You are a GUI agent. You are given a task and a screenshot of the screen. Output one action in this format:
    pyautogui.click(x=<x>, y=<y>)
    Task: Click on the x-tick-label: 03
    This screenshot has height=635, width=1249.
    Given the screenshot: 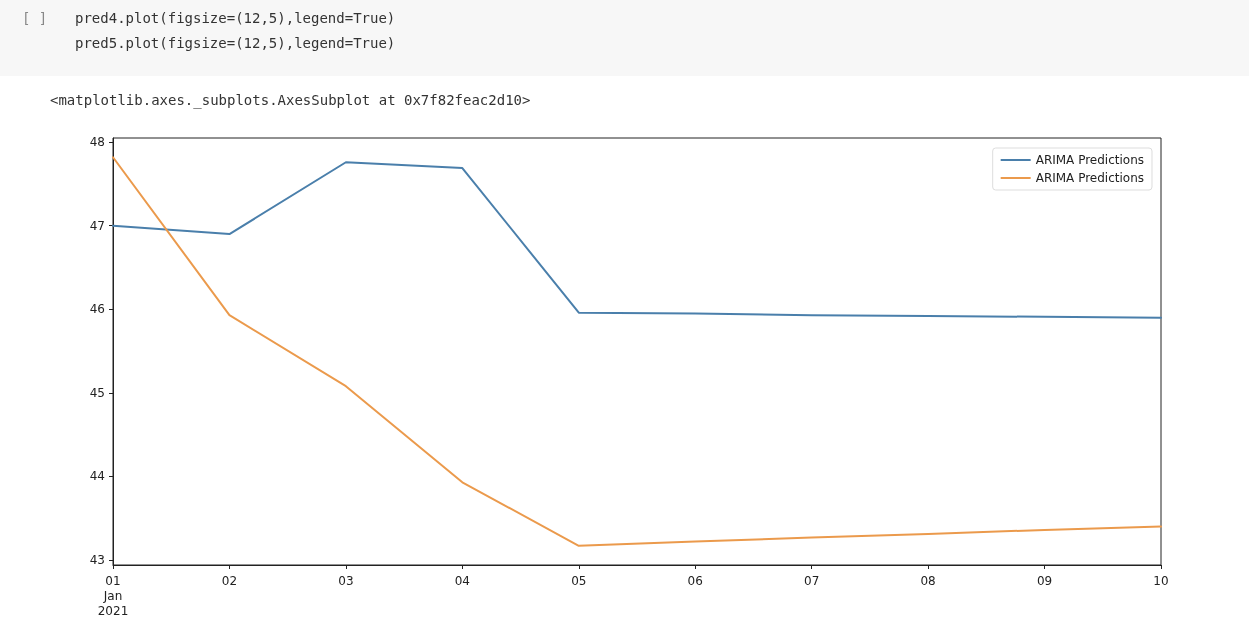 What is the action you would take?
    pyautogui.click(x=346, y=580)
    